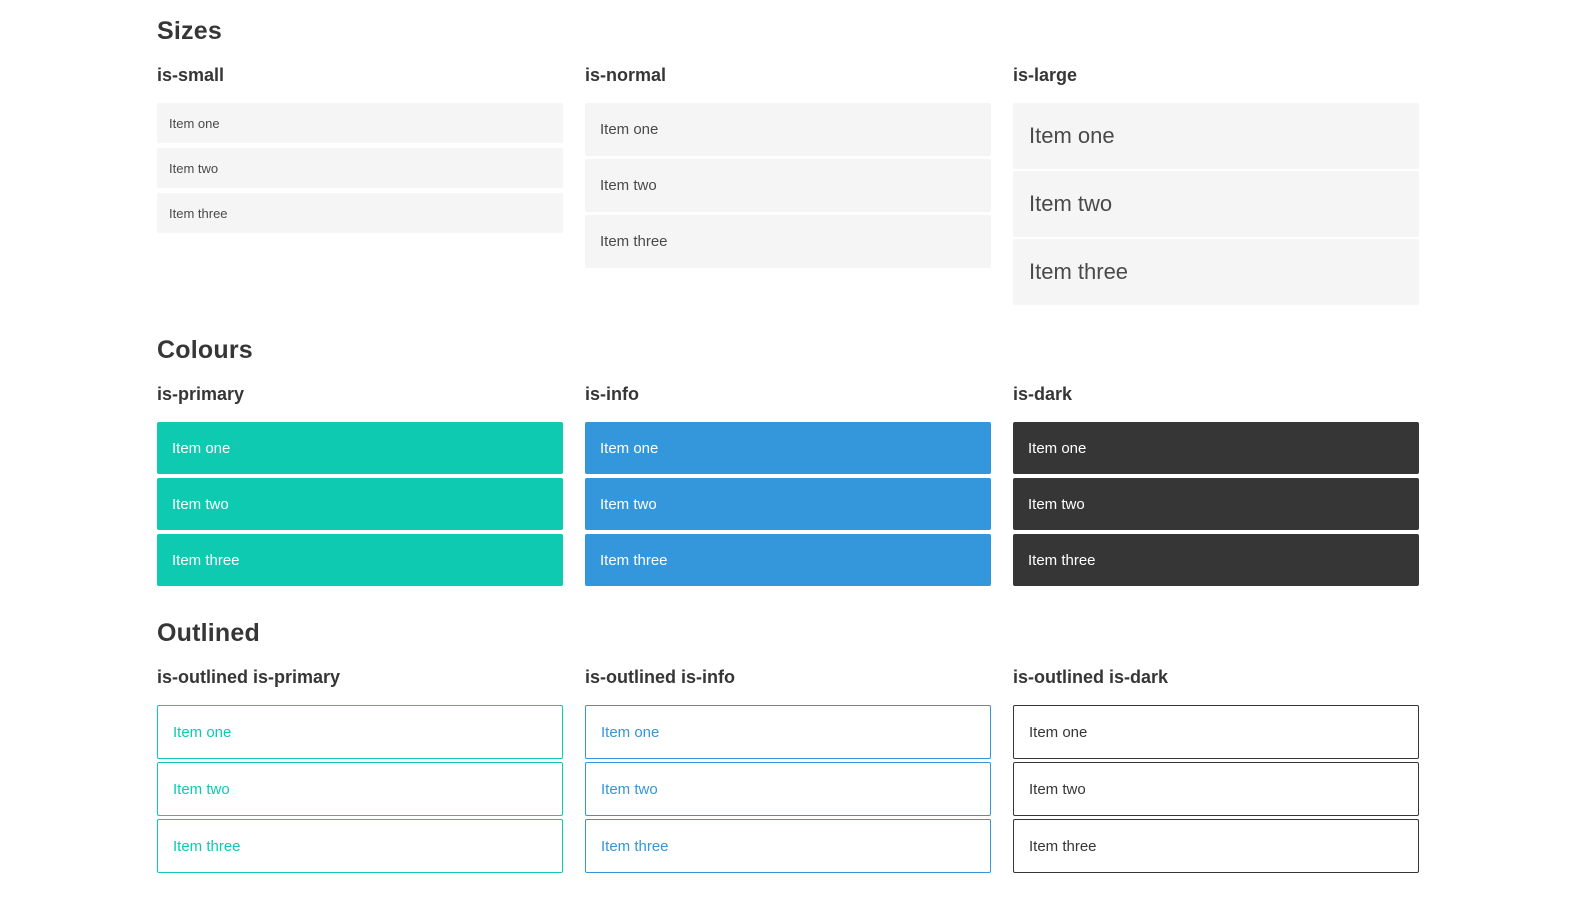 This screenshot has height=900, width=1595. I want to click on menu-list-large: Item one Item two Item three, so click(1216, 204).